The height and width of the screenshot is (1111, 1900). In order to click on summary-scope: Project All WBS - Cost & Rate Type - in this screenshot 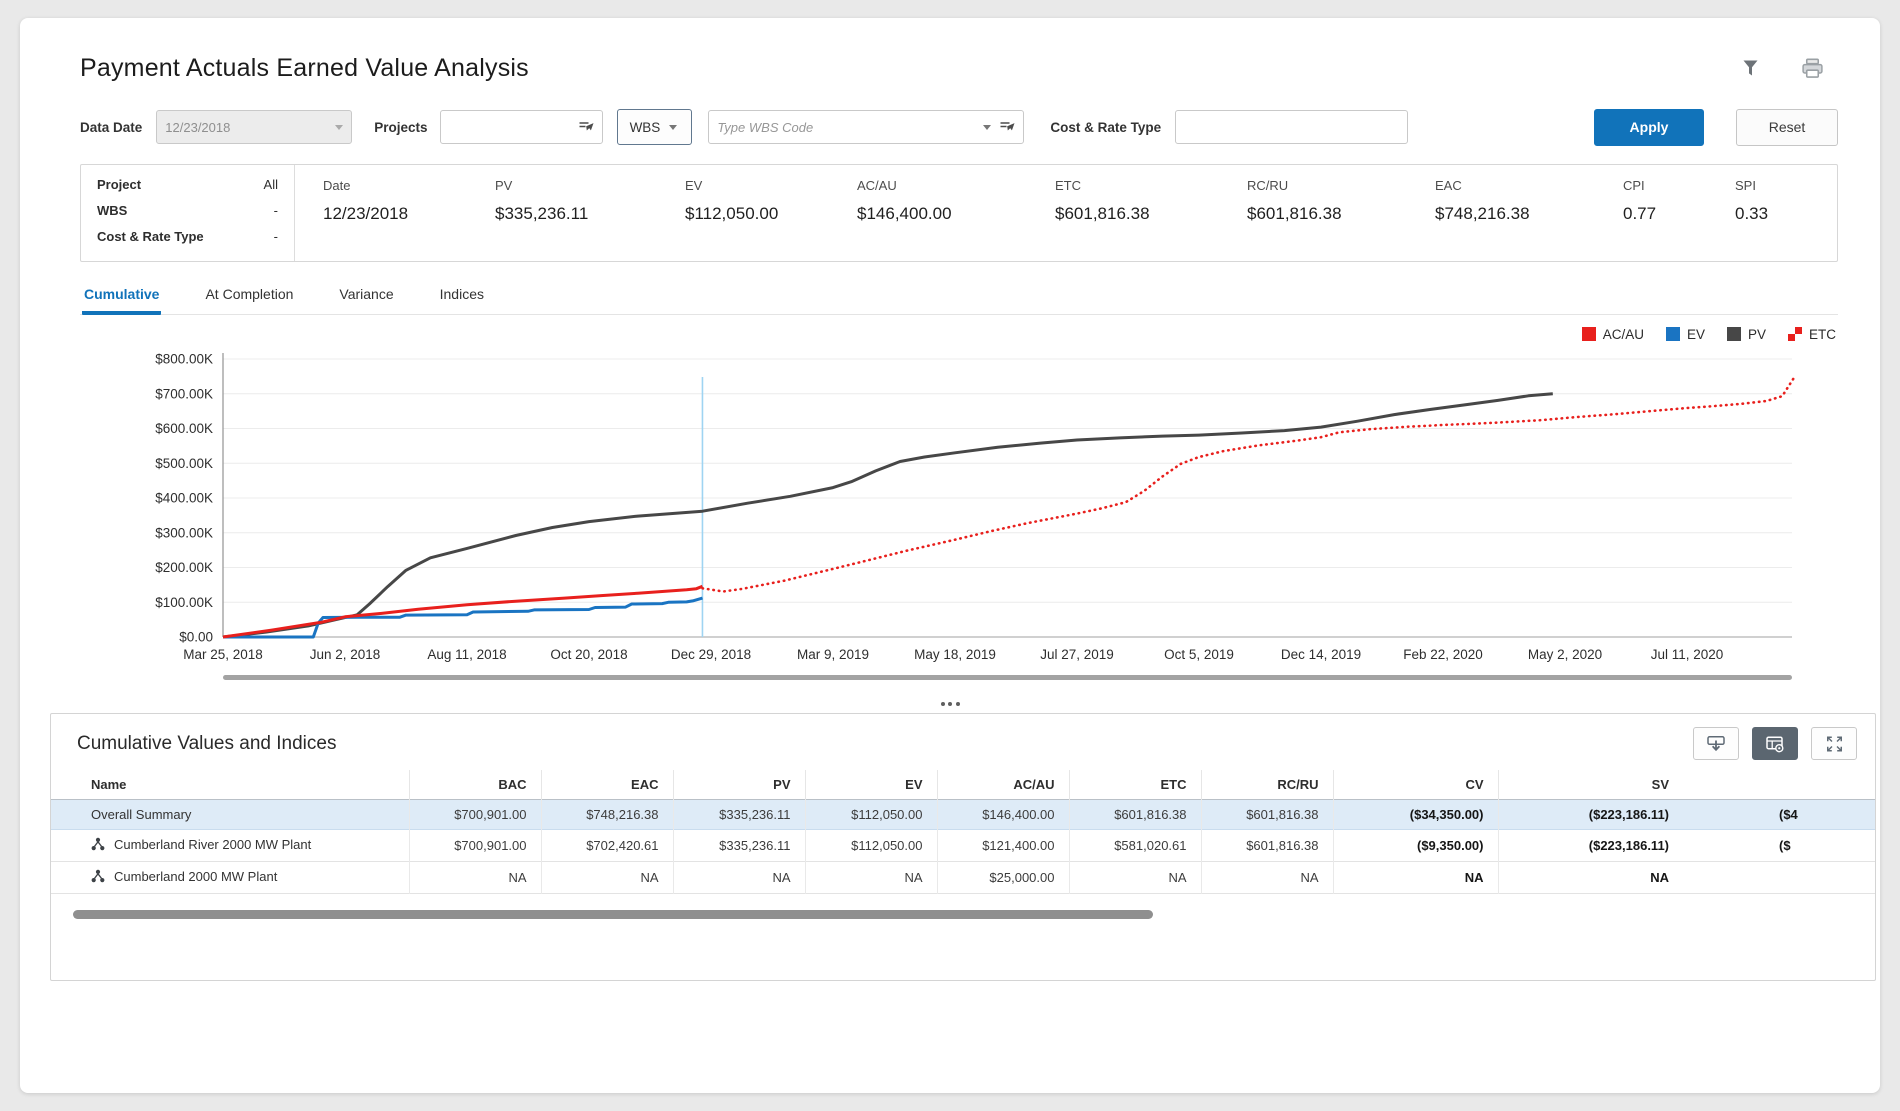, I will do `click(188, 213)`.